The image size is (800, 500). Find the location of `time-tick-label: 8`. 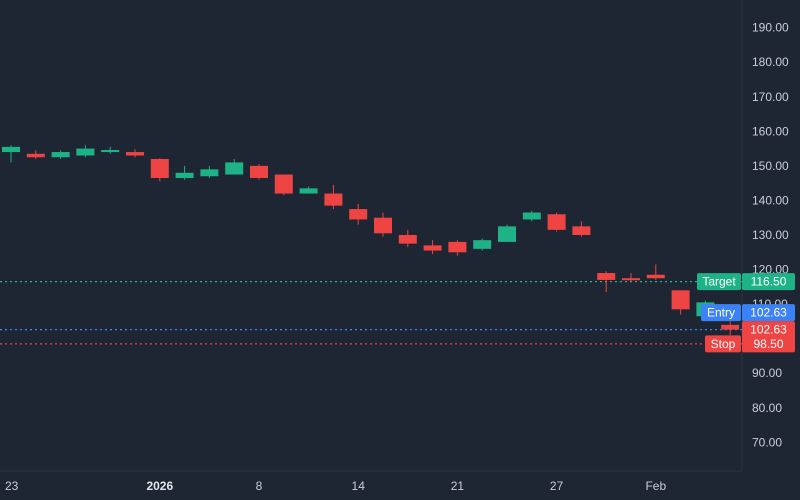

time-tick-label: 8 is located at coordinates (259, 486).